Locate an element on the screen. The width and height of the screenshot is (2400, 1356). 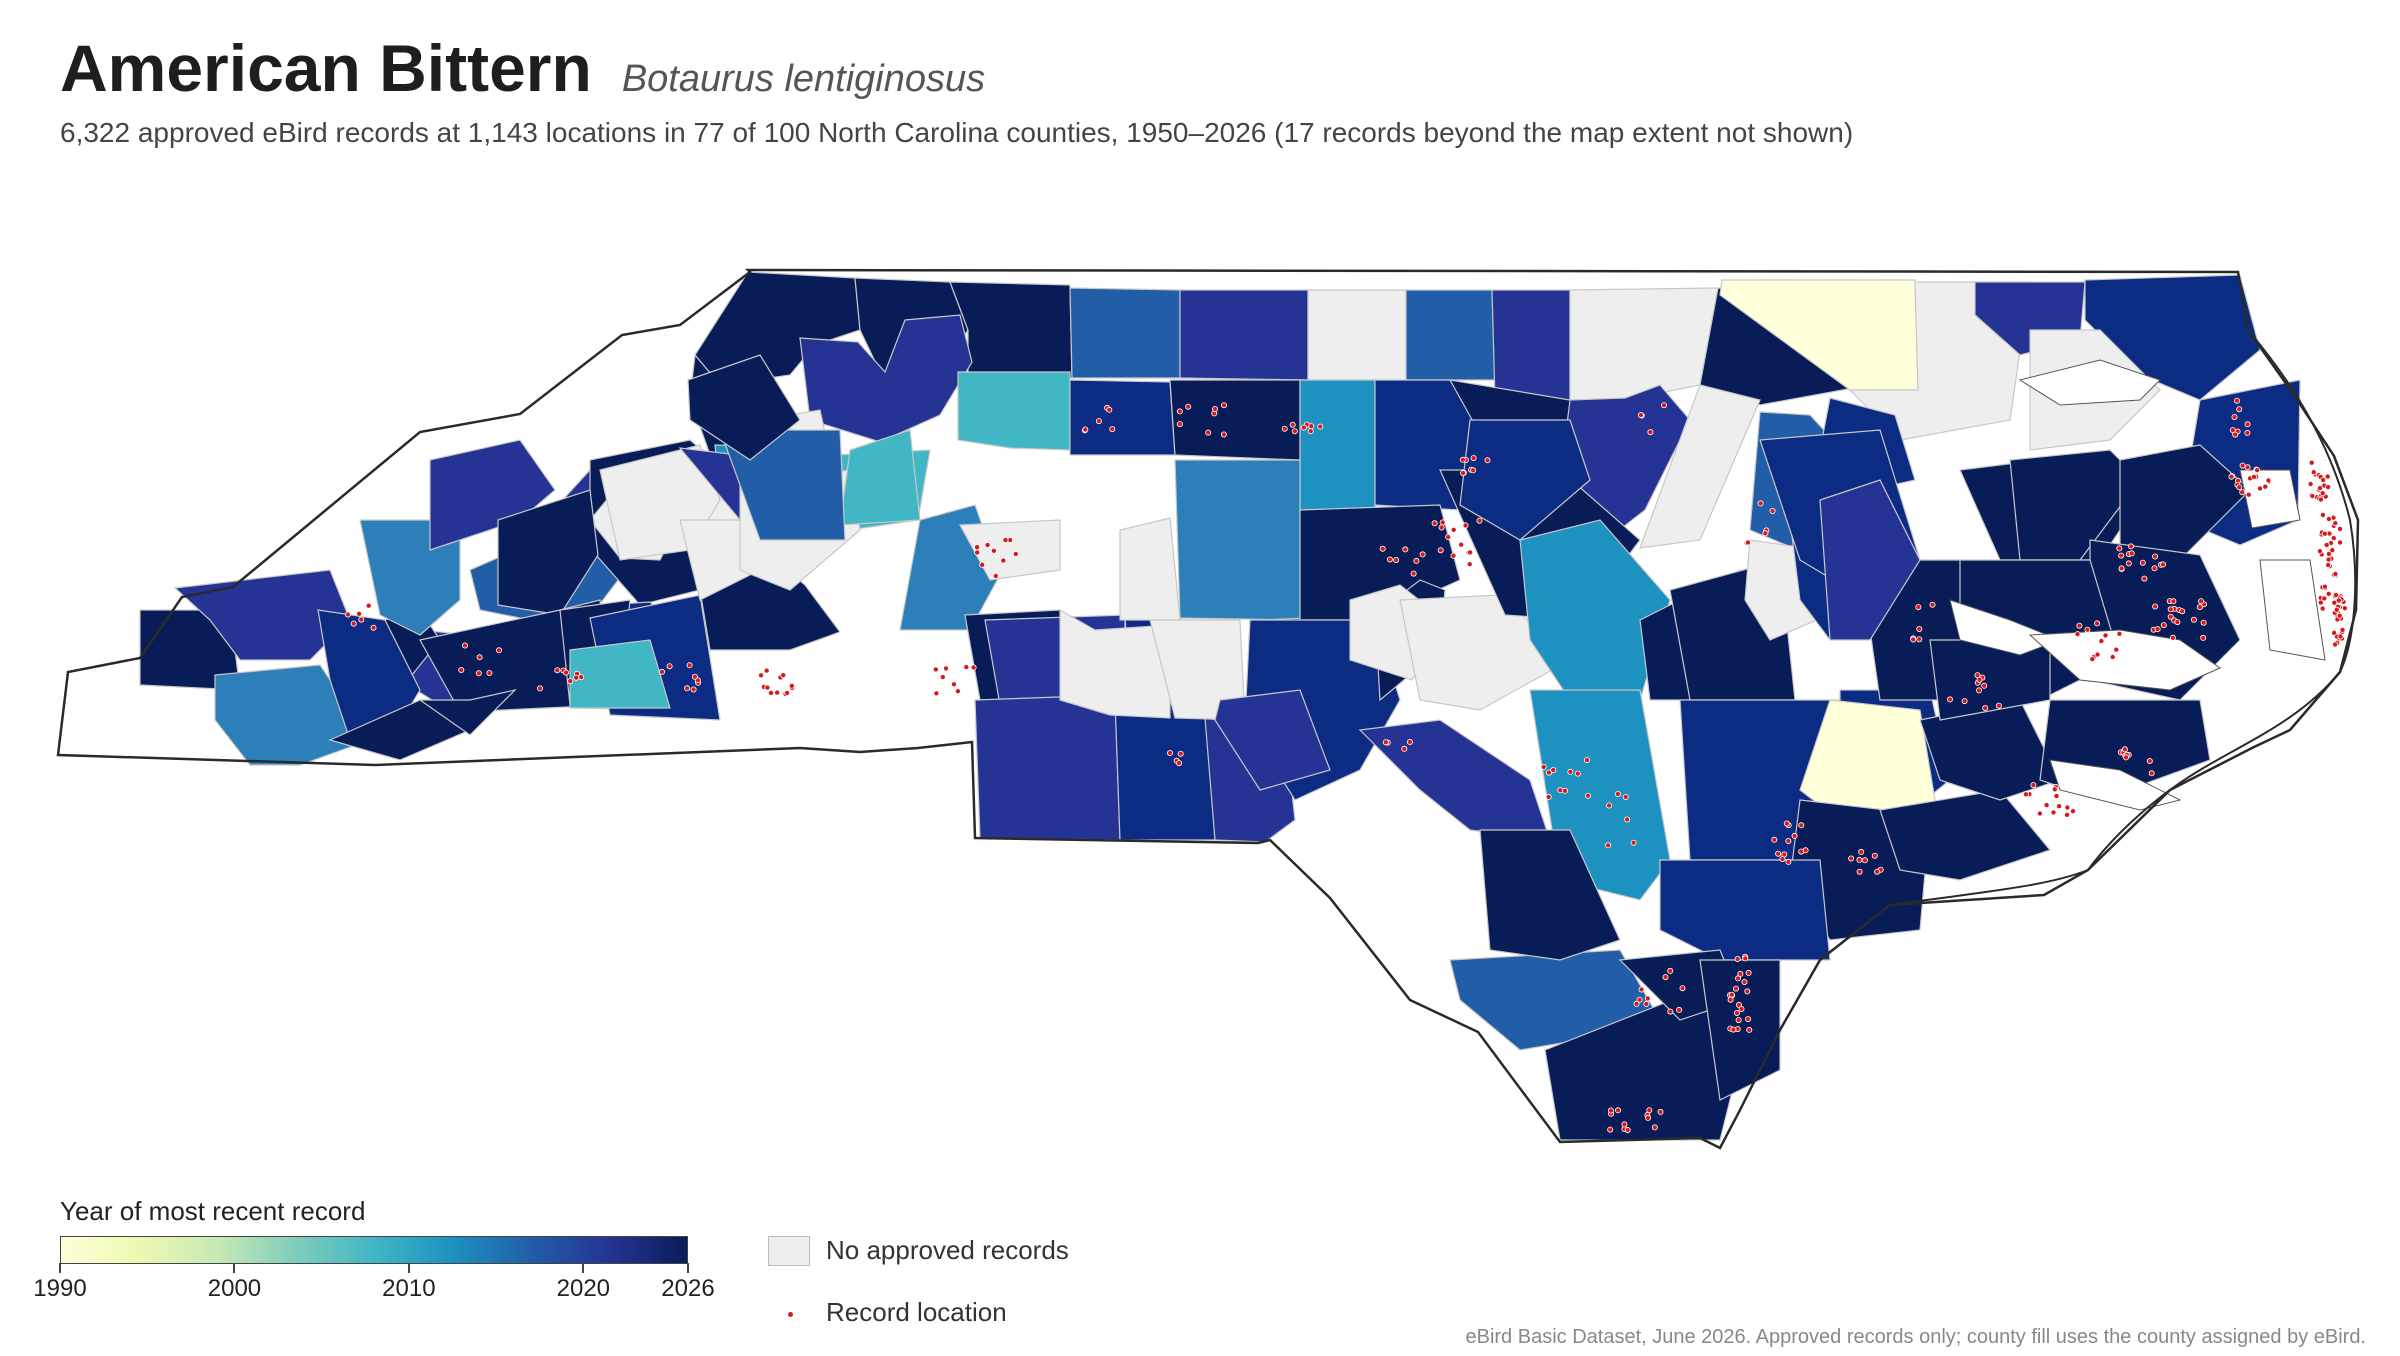
title-row: American Bittern Botaurus lentiginosus is located at coordinates (522, 68).